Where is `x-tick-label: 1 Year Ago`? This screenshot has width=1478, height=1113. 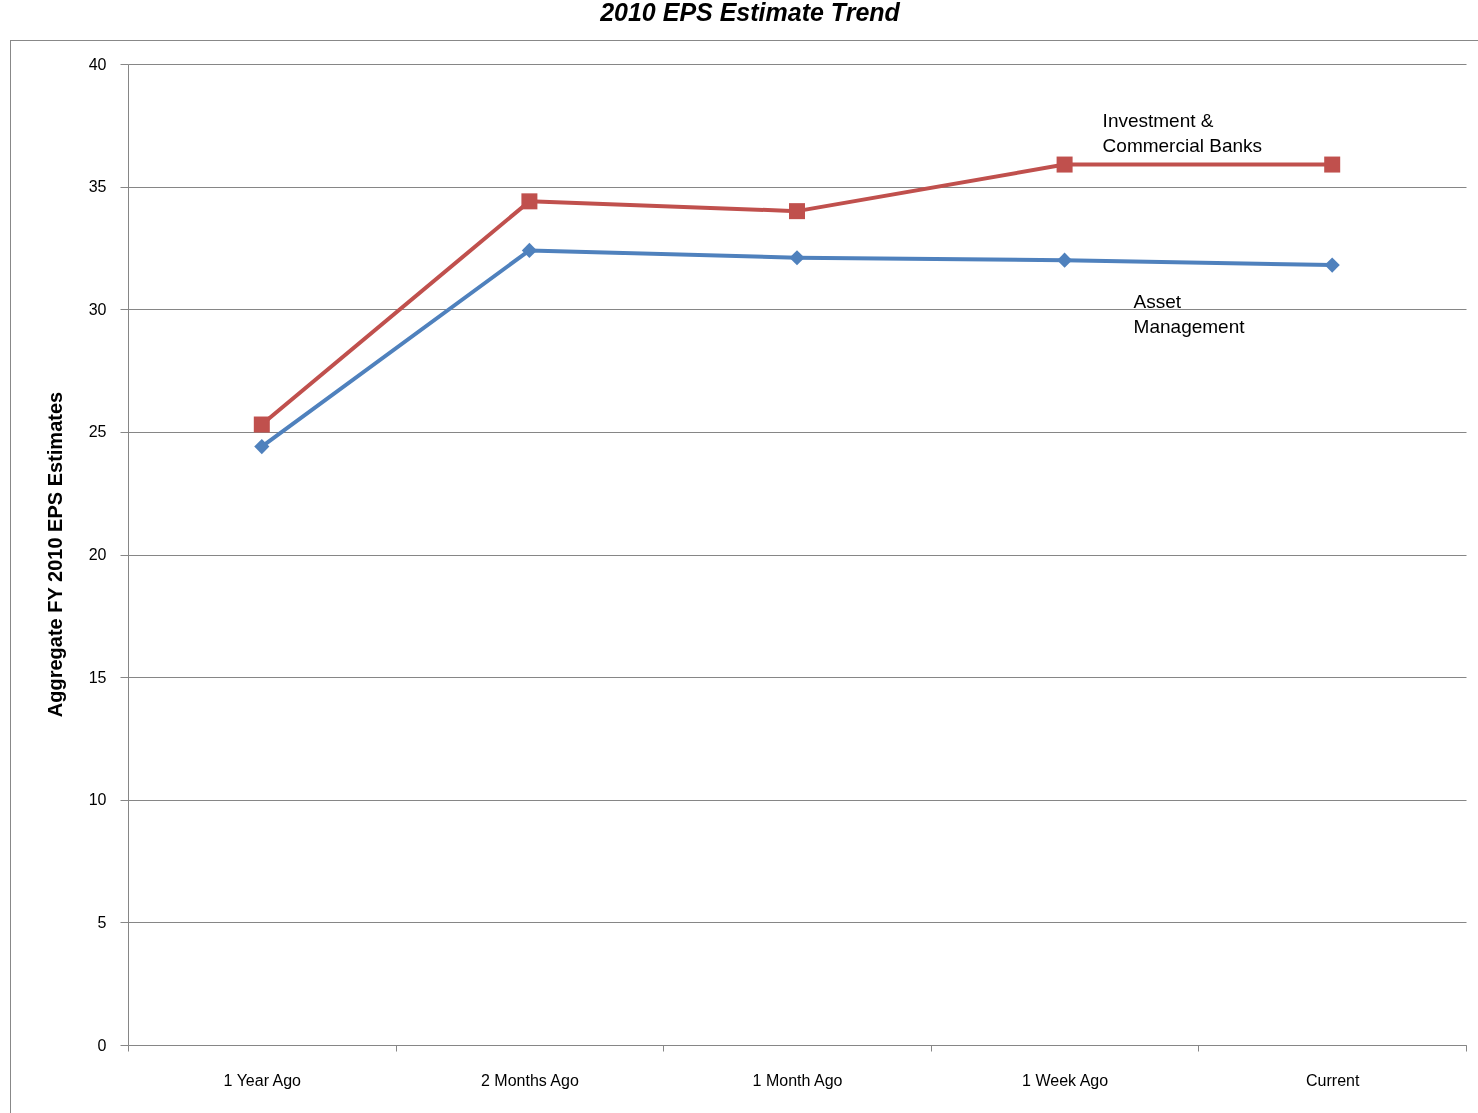 x-tick-label: 1 Year Ago is located at coordinates (262, 1080).